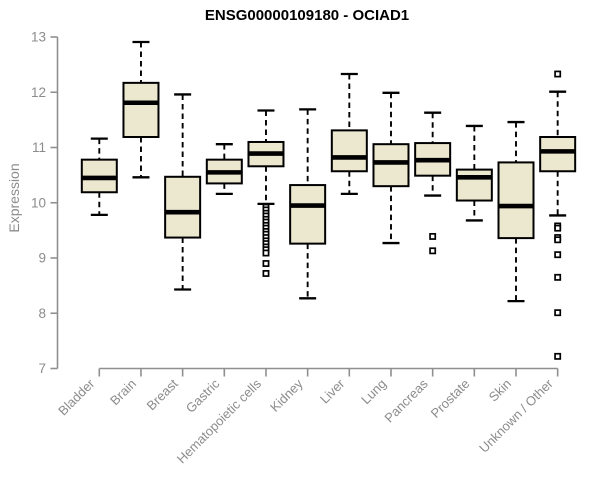  Describe the element at coordinates (39, 147) in the screenshot. I see `y-tick-label: 11` at that location.